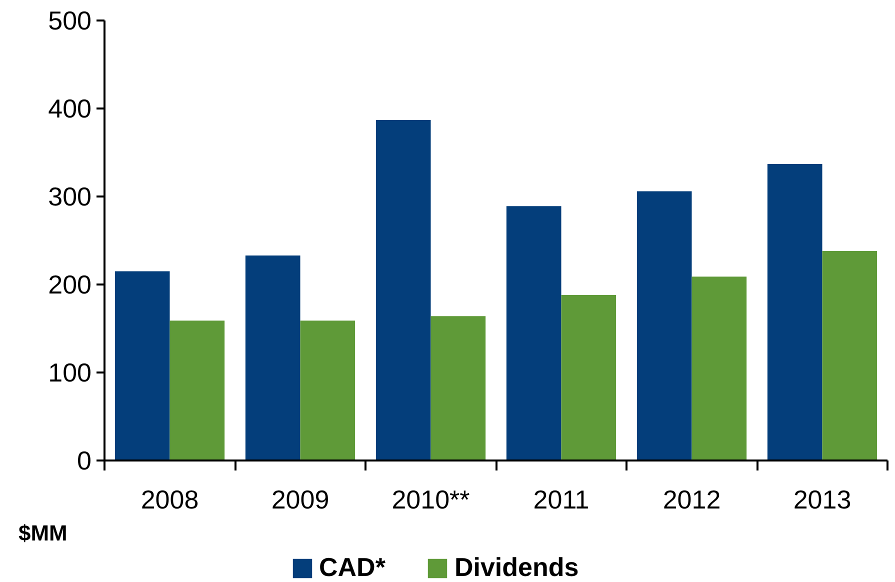 The image size is (895, 582). Describe the element at coordinates (70, 373) in the screenshot. I see `y-tick-label: 100` at that location.